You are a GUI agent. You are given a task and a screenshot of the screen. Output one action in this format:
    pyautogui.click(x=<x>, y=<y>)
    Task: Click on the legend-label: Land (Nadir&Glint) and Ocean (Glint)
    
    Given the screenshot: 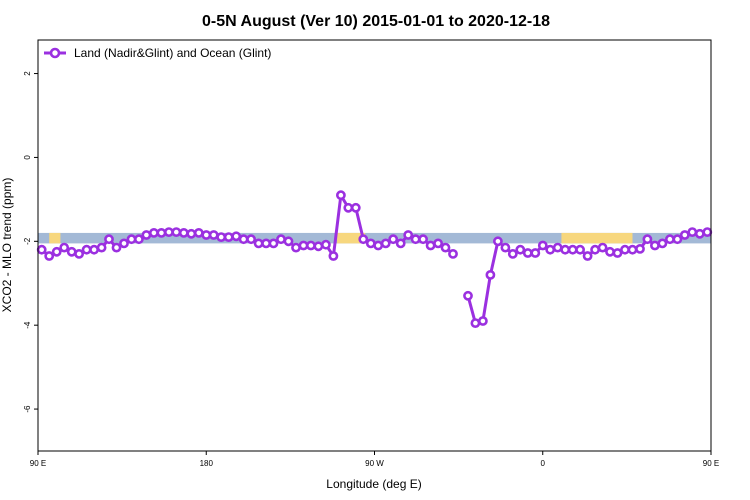 What is the action you would take?
    pyautogui.click(x=172, y=53)
    